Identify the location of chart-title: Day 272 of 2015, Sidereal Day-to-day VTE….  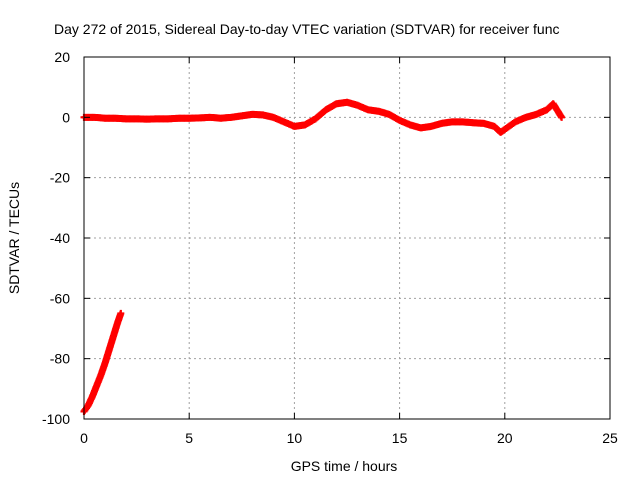
(307, 29).